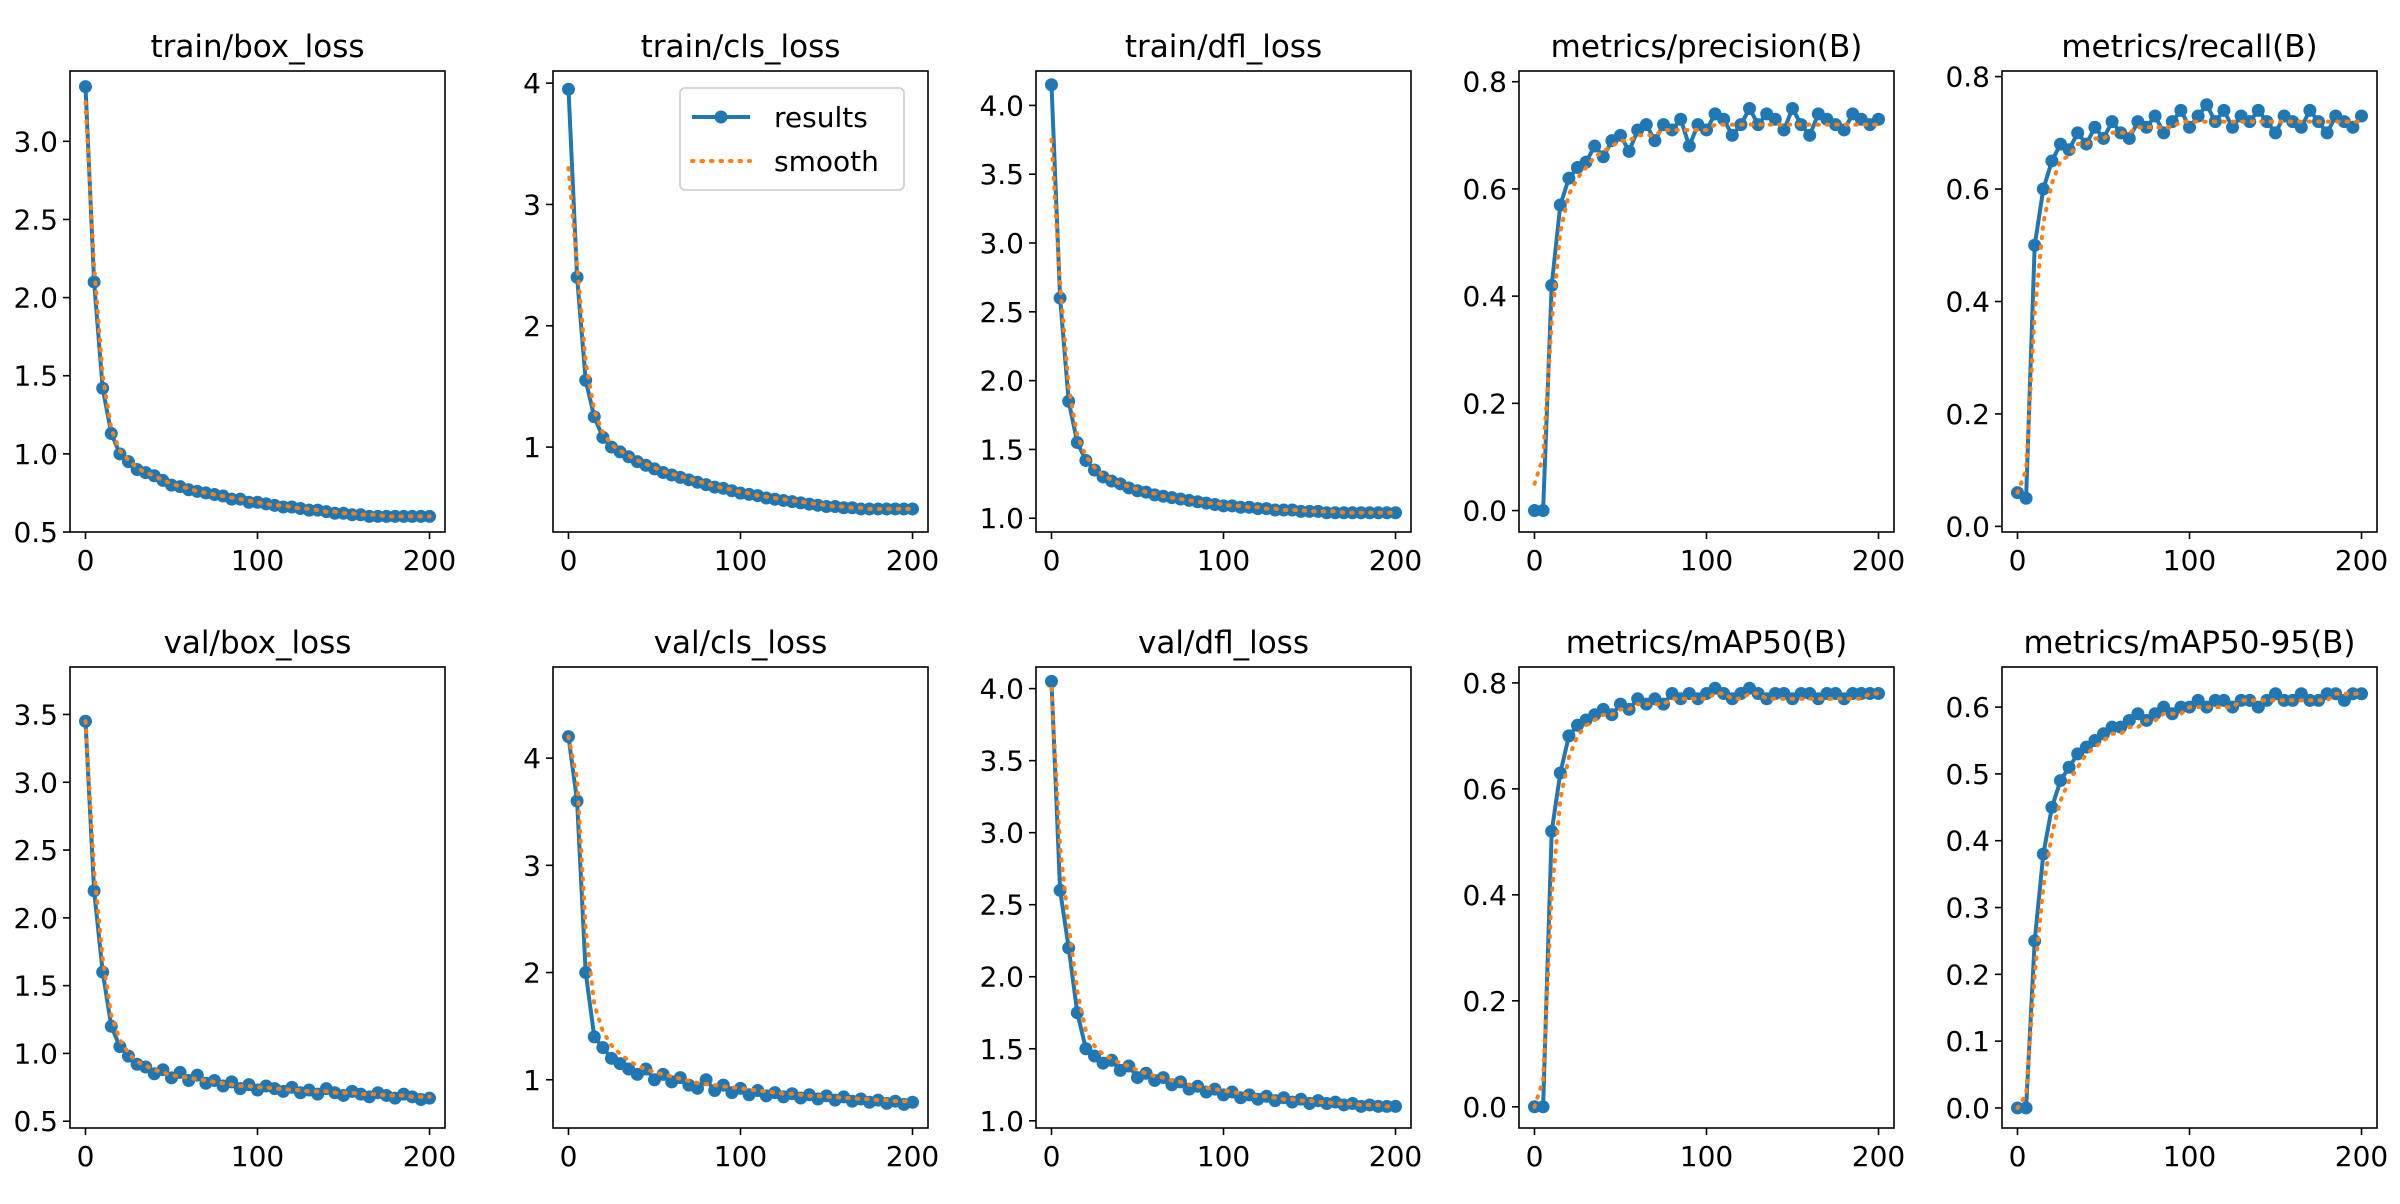 Image resolution: width=2400 pixels, height=1204 pixels. What do you see at coordinates (1484, 683) in the screenshot?
I see `y-tick-label: 0.8` at bounding box center [1484, 683].